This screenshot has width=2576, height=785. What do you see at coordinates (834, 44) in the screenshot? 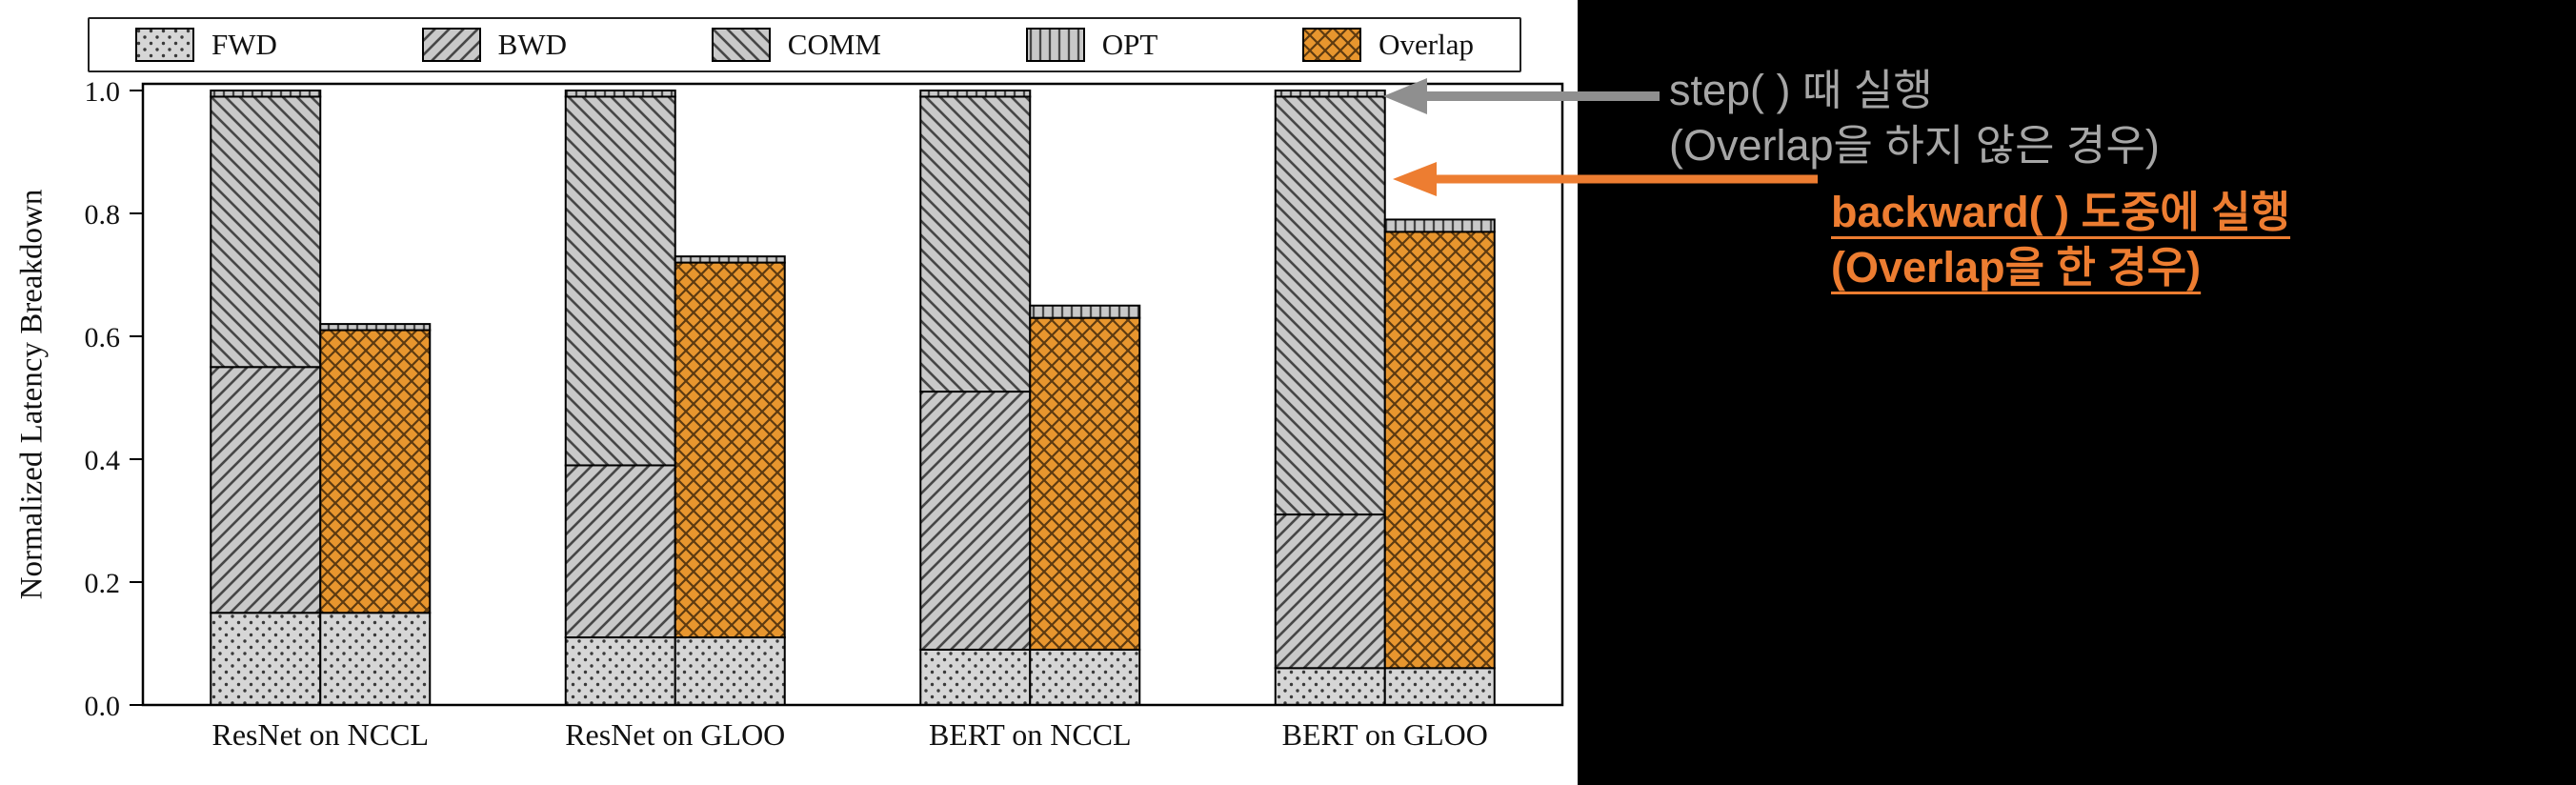
I see `legend-label-comm: COMM` at bounding box center [834, 44].